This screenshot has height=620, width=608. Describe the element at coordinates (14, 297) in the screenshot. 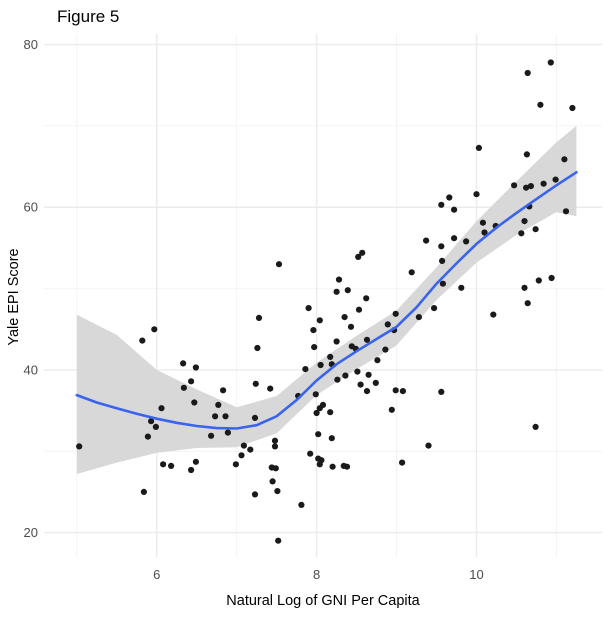

I see `y-axis-title: Yale EPI Score` at that location.